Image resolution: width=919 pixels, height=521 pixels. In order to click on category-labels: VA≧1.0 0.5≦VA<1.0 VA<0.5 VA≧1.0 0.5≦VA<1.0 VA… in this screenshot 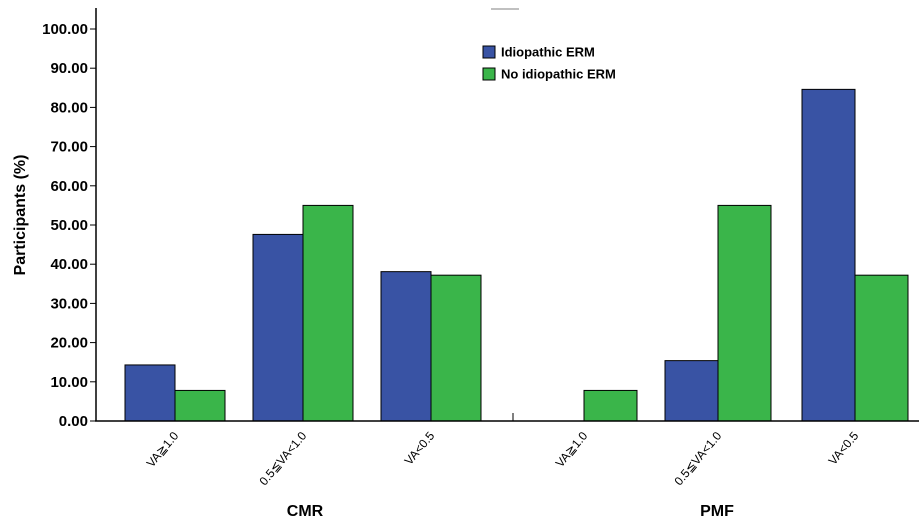, I will do `click(503, 458)`.